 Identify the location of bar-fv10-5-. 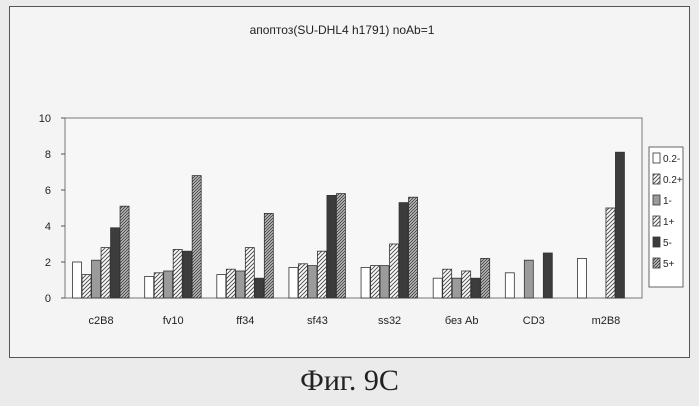
(187, 274).